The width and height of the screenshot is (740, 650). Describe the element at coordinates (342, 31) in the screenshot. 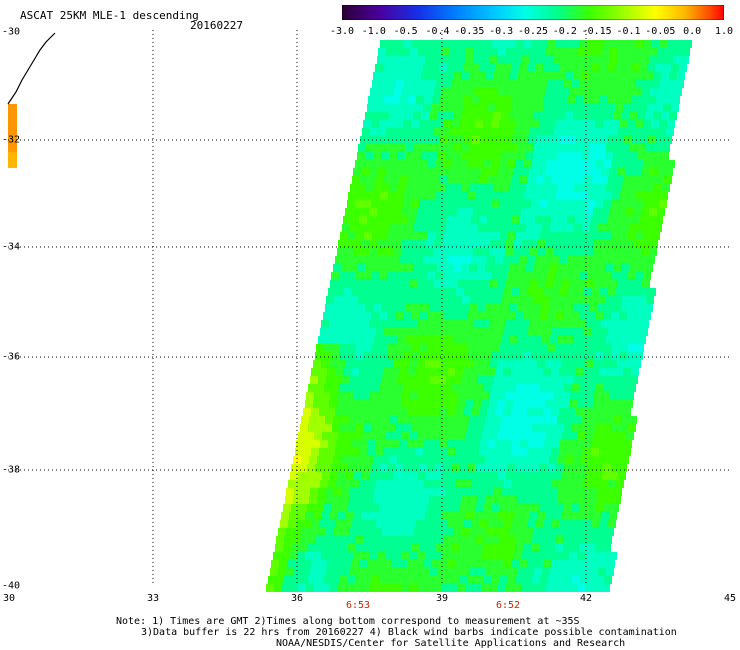

I see `colorbar-tick-label: -3.0` at that location.